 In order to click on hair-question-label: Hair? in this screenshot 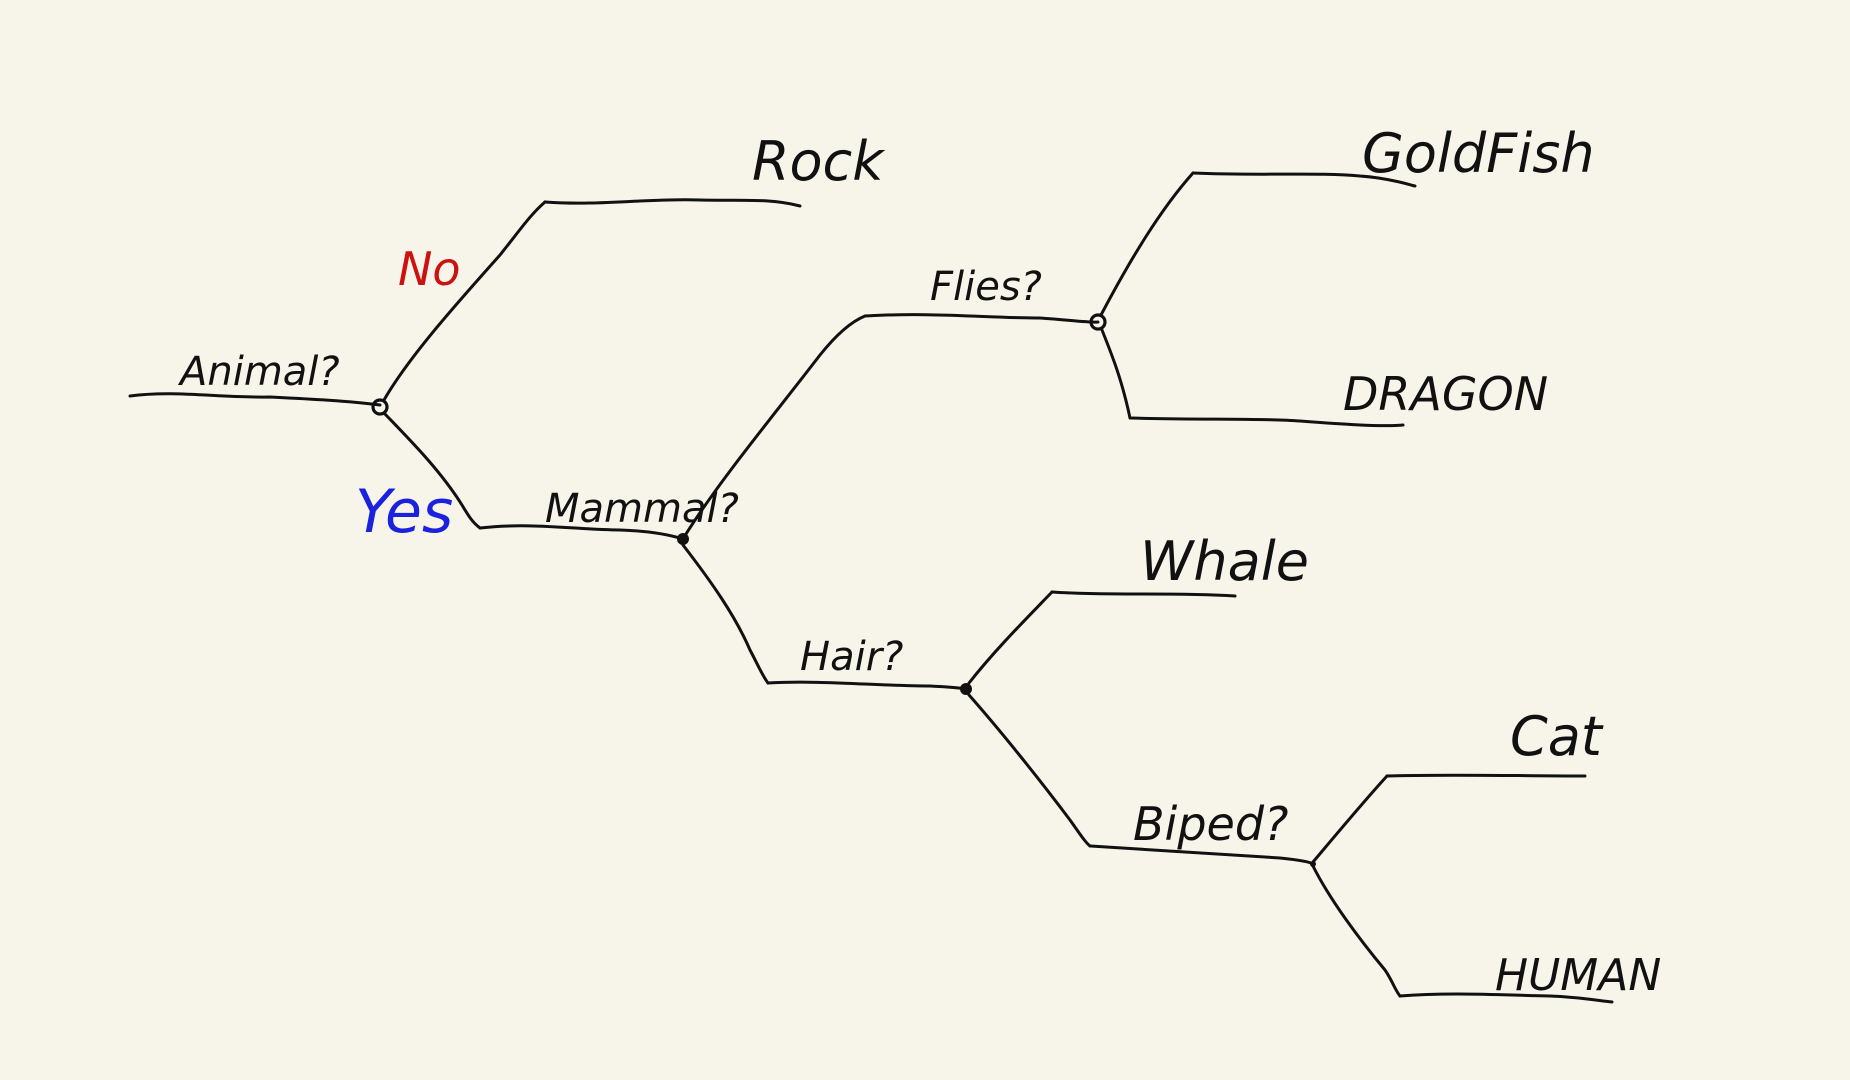, I will do `click(851, 657)`.